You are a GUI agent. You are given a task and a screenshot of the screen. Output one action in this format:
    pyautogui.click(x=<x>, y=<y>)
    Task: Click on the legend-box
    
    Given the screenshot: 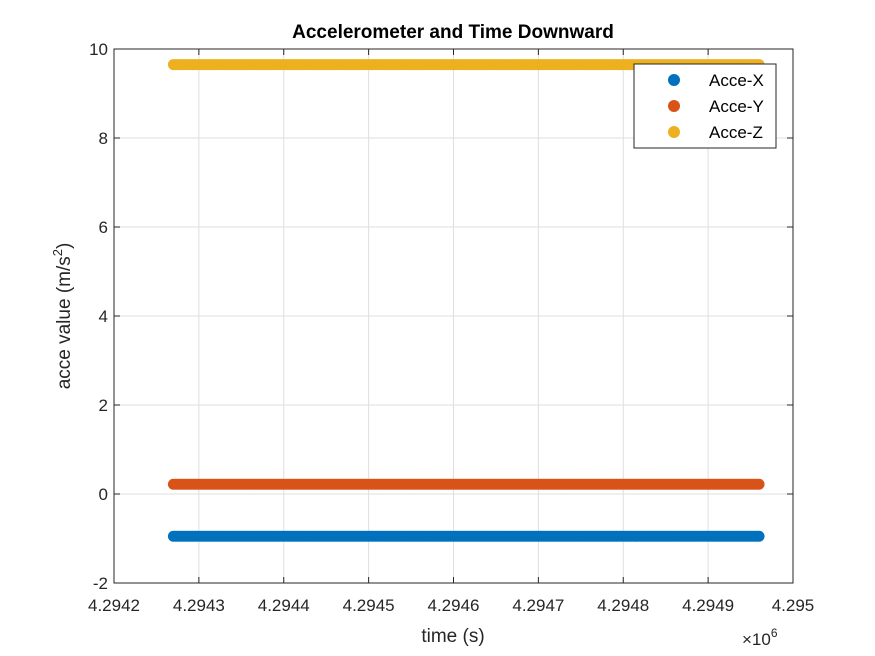 What is the action you would take?
    pyautogui.click(x=705, y=106)
    